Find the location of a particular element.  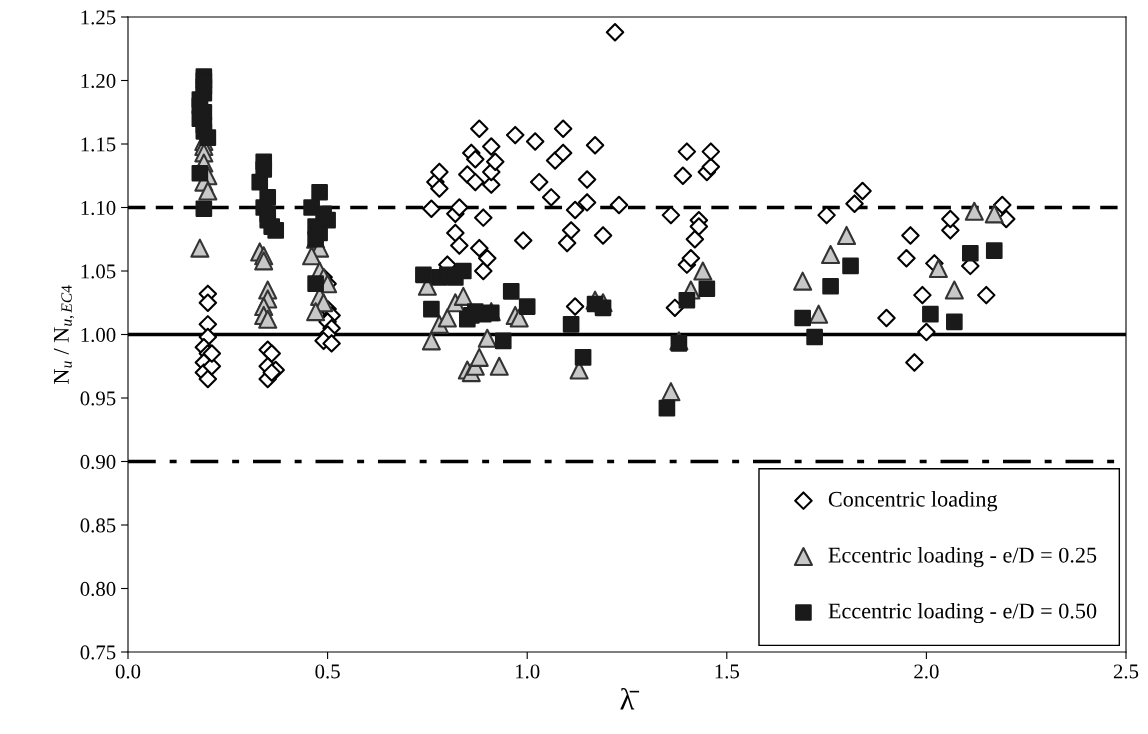

x-tick-label: 0.0 is located at coordinates (128, 671).